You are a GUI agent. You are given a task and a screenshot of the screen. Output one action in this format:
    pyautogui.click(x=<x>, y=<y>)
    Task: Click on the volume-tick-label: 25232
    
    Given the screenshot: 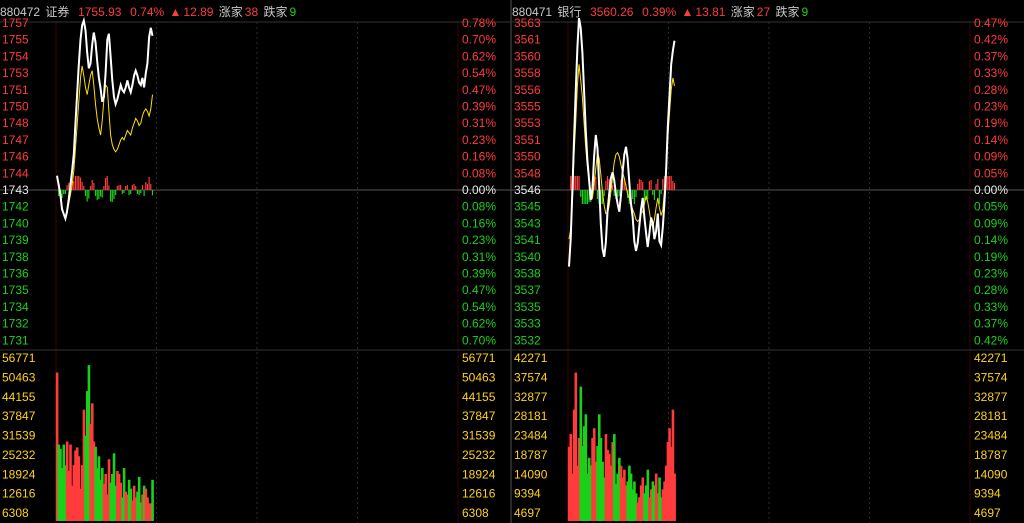 What is the action you would take?
    pyautogui.click(x=19, y=455)
    